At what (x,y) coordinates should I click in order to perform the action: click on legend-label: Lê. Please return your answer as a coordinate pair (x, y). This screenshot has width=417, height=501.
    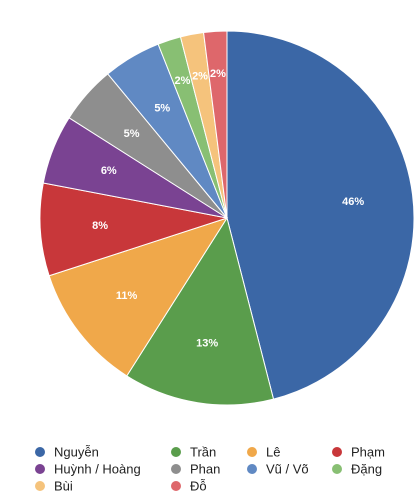
    Looking at the image, I should click on (273, 451).